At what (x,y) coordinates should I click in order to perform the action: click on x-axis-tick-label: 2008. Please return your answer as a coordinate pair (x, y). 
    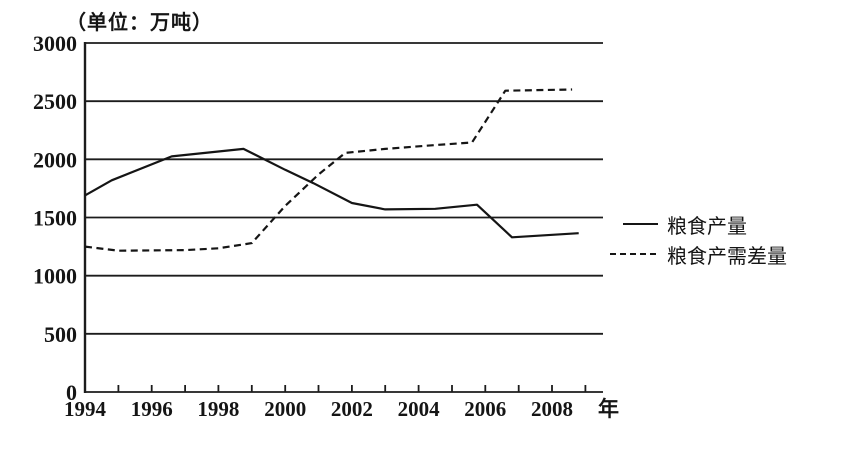
    Looking at the image, I should click on (552, 409).